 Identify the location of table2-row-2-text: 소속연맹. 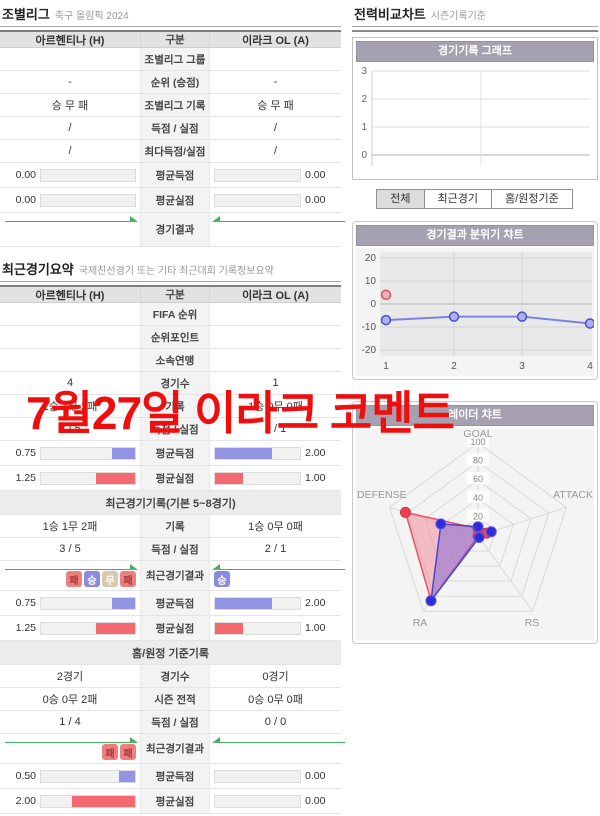
(170, 360).